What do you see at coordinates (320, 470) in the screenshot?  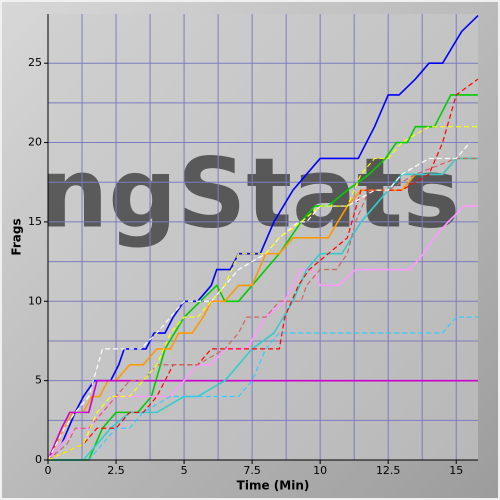 I see `x-tick-label: 10` at bounding box center [320, 470].